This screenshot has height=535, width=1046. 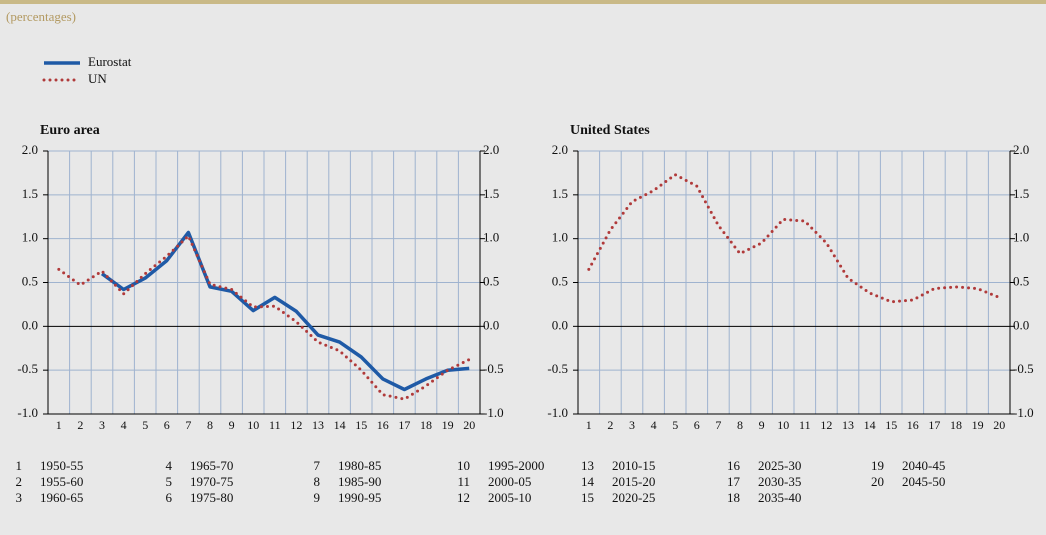 What do you see at coordinates (779, 481) in the screenshot?
I see `key-period: 2030-35` at bounding box center [779, 481].